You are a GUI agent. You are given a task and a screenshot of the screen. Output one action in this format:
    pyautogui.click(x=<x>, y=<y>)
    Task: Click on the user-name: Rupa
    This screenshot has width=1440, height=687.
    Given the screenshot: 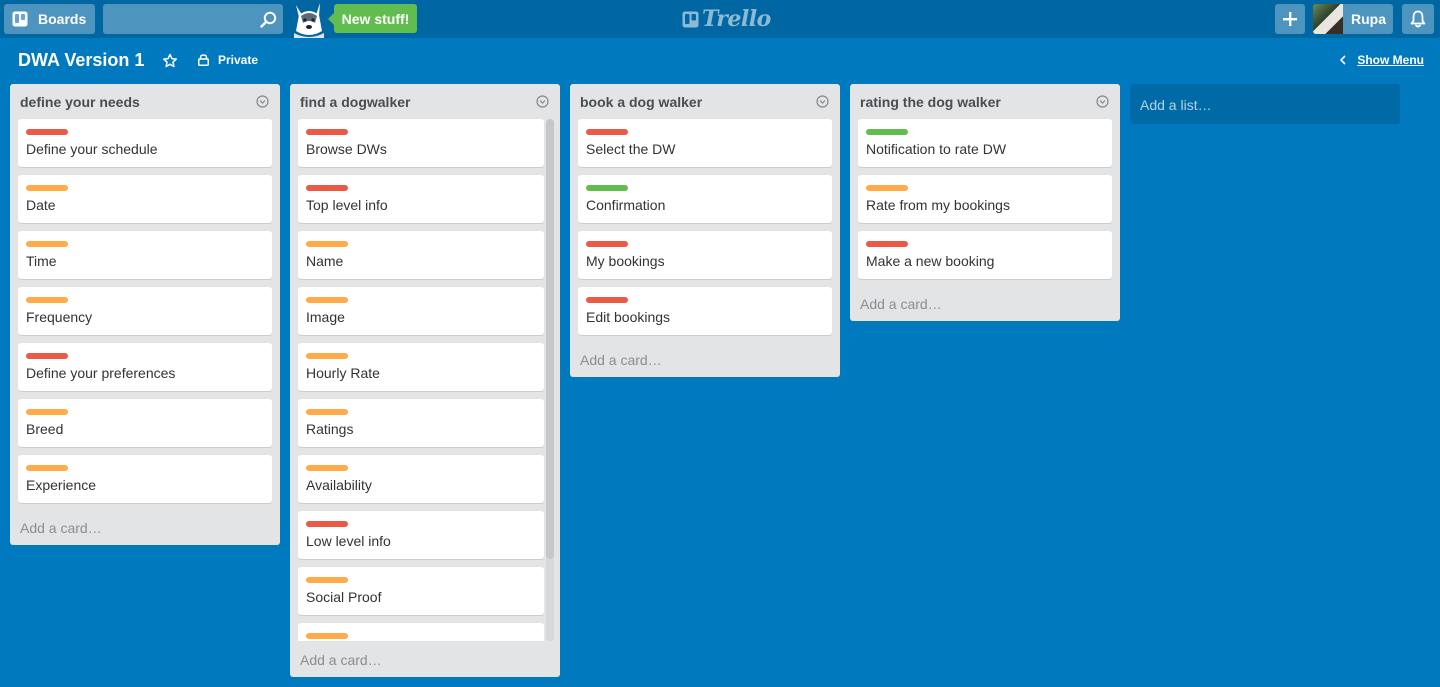 What is the action you would take?
    pyautogui.click(x=1368, y=19)
    